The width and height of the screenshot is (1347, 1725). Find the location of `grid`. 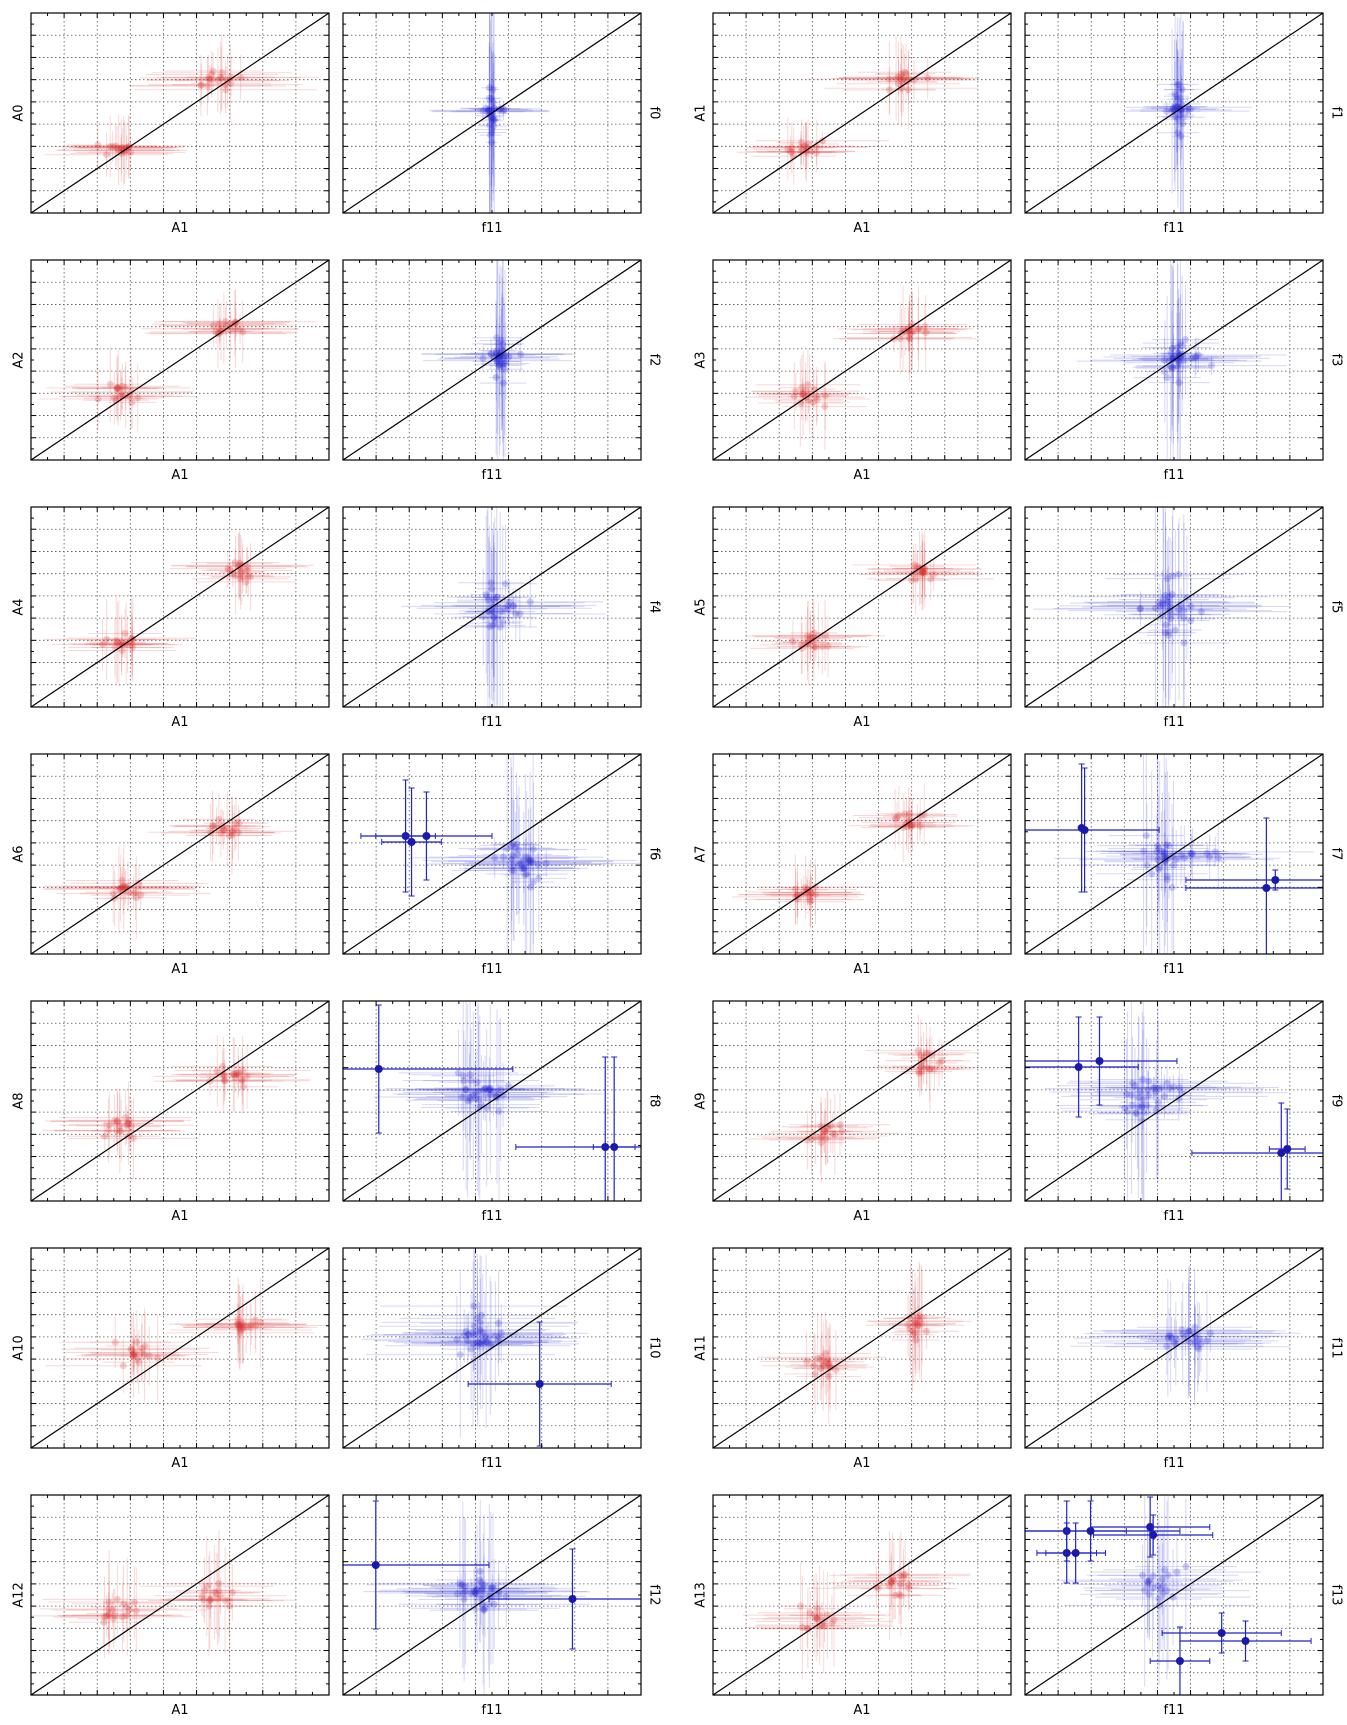

grid is located at coordinates (492, 1348).